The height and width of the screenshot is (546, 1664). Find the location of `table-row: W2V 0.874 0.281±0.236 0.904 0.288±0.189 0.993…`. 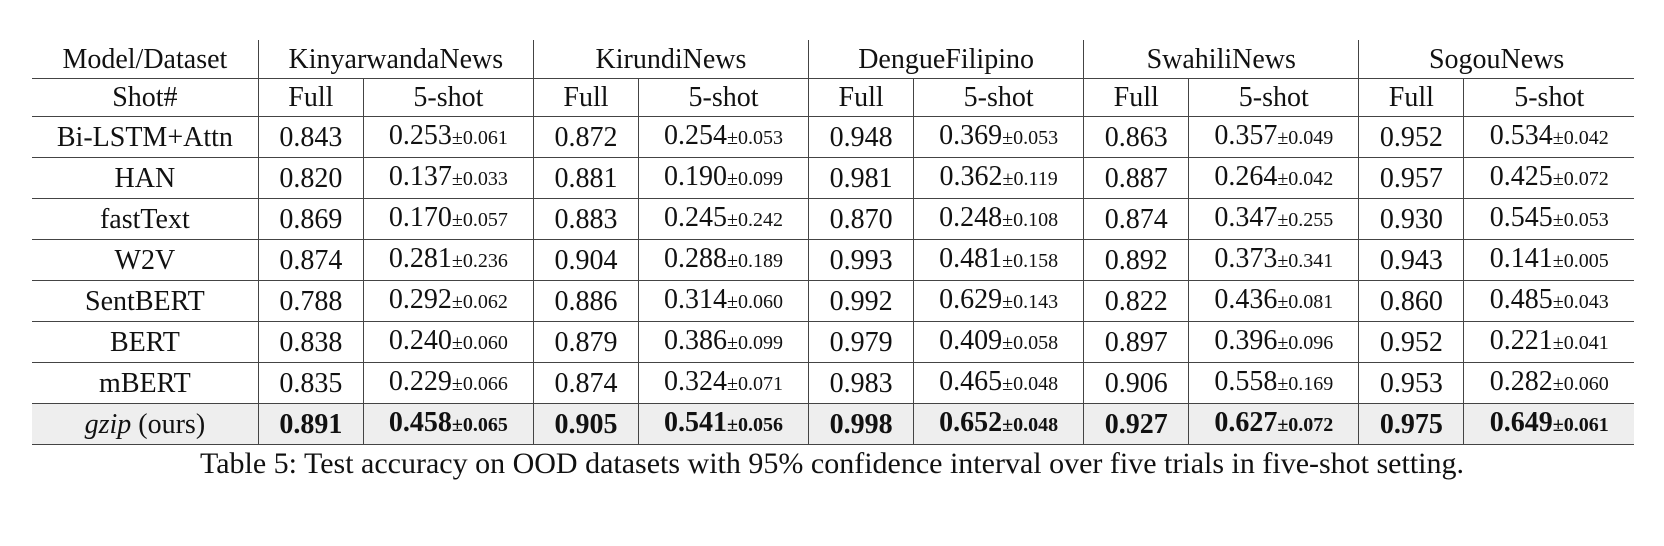

table-row: W2V 0.874 0.281±0.236 0.904 0.288±0.189 0.993… is located at coordinates (833, 260).